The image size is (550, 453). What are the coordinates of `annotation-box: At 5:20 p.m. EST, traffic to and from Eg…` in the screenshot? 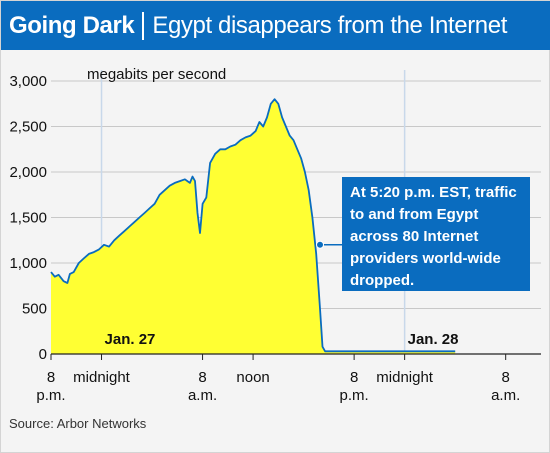 It's located at (436, 234).